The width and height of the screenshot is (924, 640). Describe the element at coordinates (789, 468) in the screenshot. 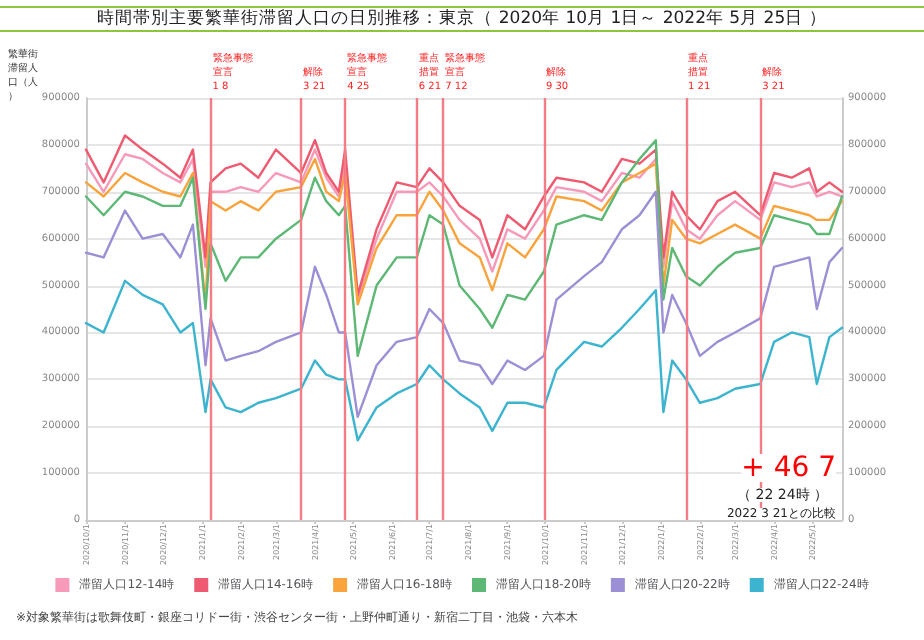

I see `annotation: + 46 7` at that location.